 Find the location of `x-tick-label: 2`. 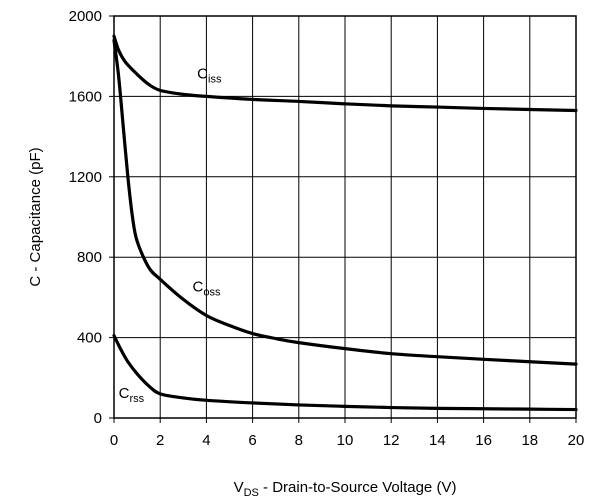

x-tick-label: 2 is located at coordinates (160, 440).